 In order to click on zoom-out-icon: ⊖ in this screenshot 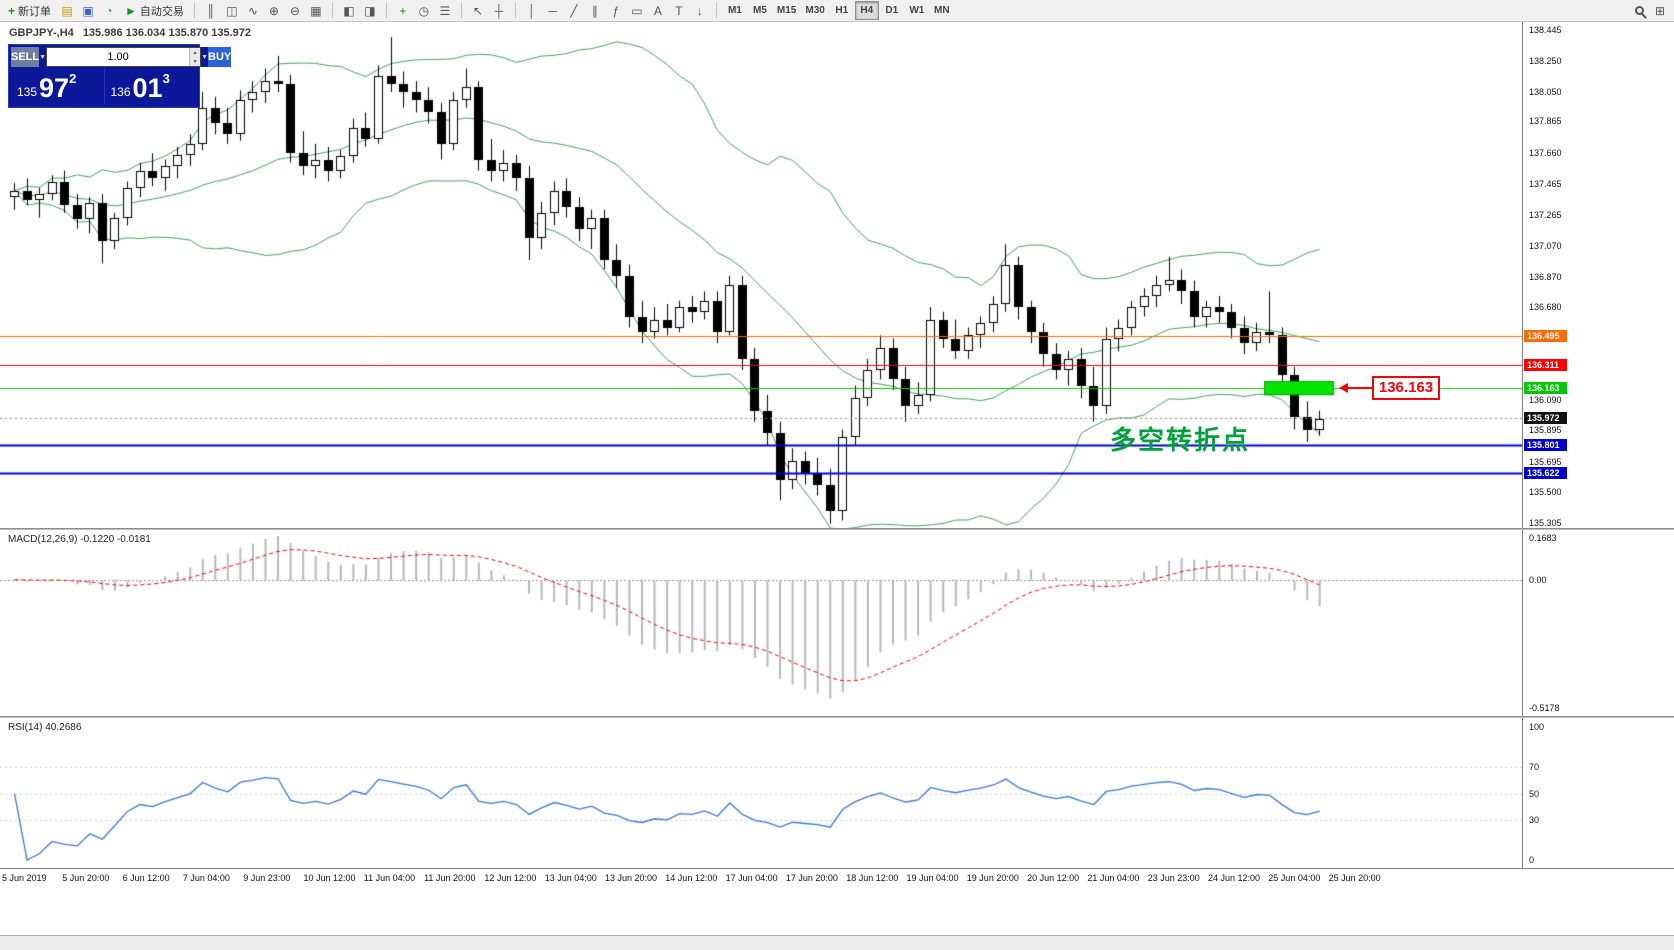, I will do `click(294, 10)`.